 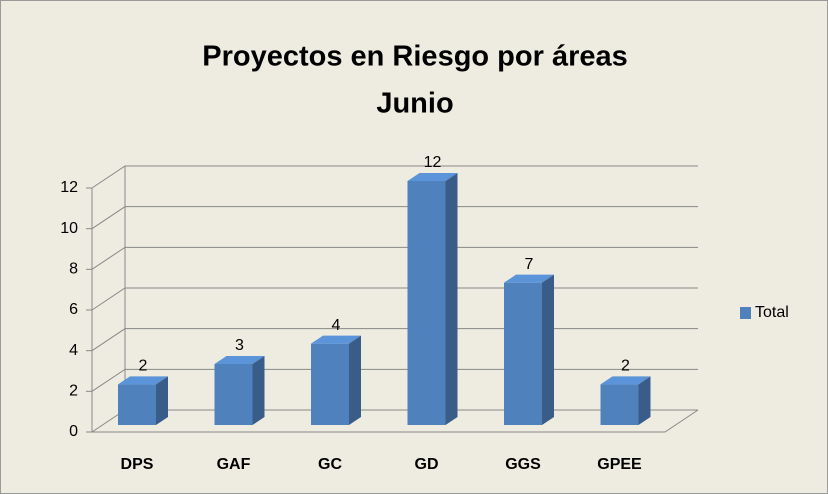 I want to click on legend-label: Total, so click(x=772, y=312).